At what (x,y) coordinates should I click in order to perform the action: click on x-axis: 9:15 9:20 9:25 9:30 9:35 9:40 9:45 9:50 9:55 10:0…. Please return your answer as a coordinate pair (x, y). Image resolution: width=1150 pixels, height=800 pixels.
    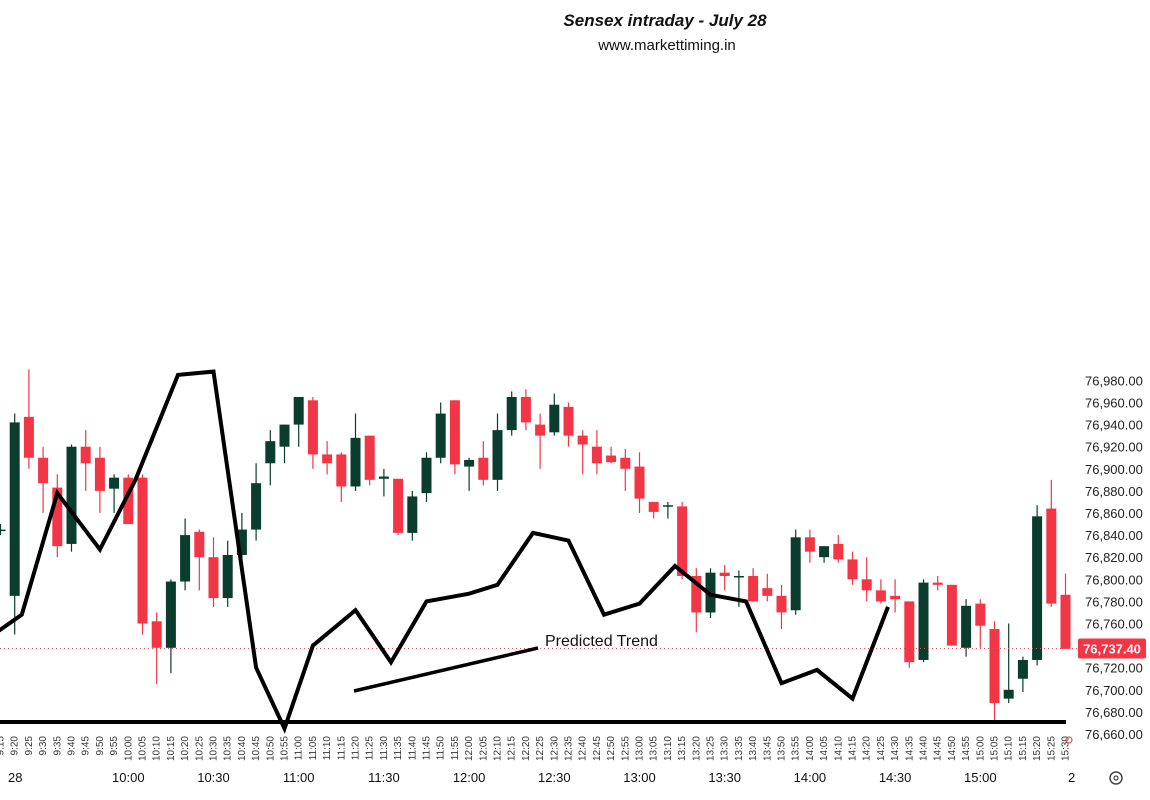
    Looking at the image, I should click on (537, 760).